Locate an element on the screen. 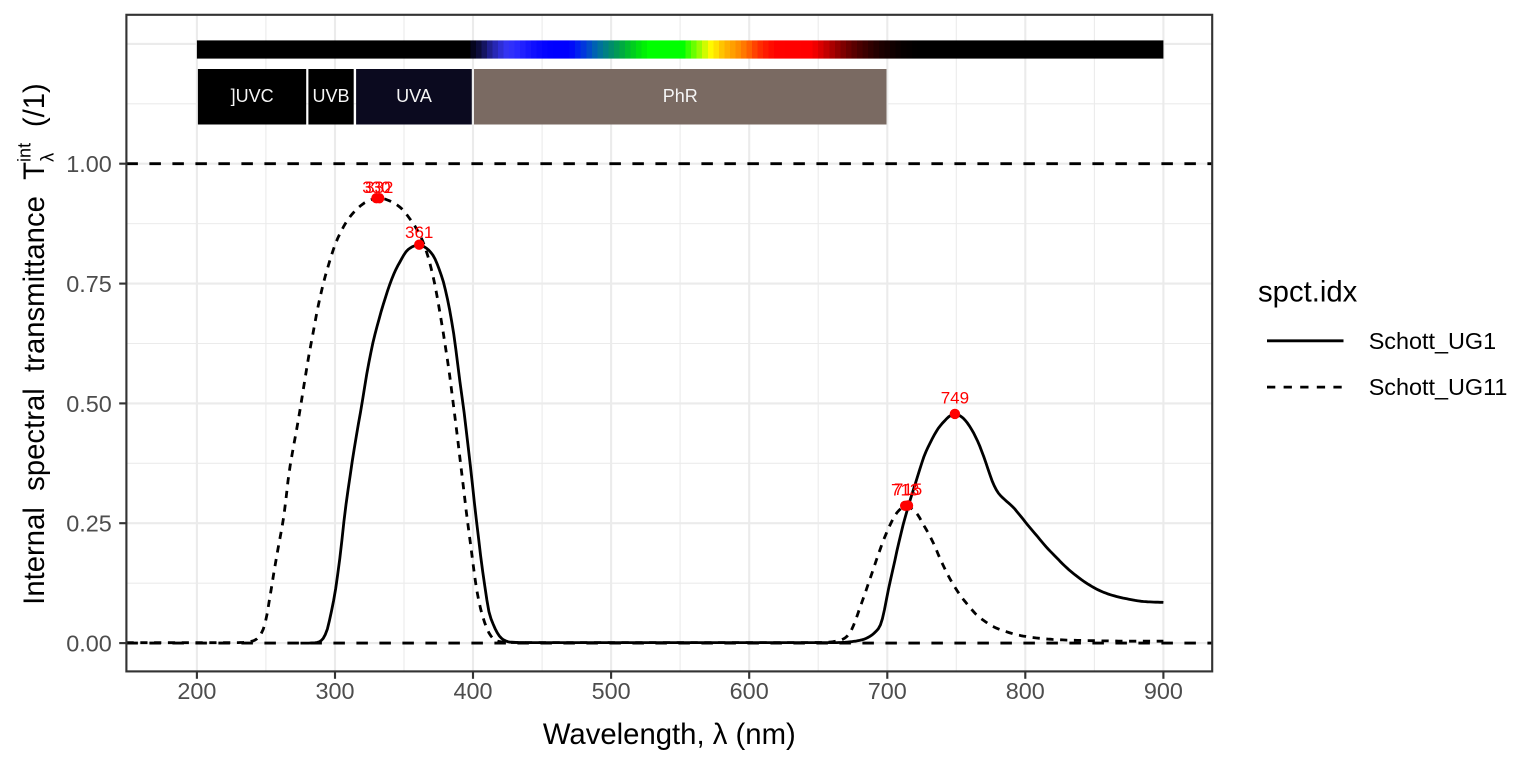 This screenshot has width=1536, height=768. svg-text: ]UVC is located at coordinates (252, 96).